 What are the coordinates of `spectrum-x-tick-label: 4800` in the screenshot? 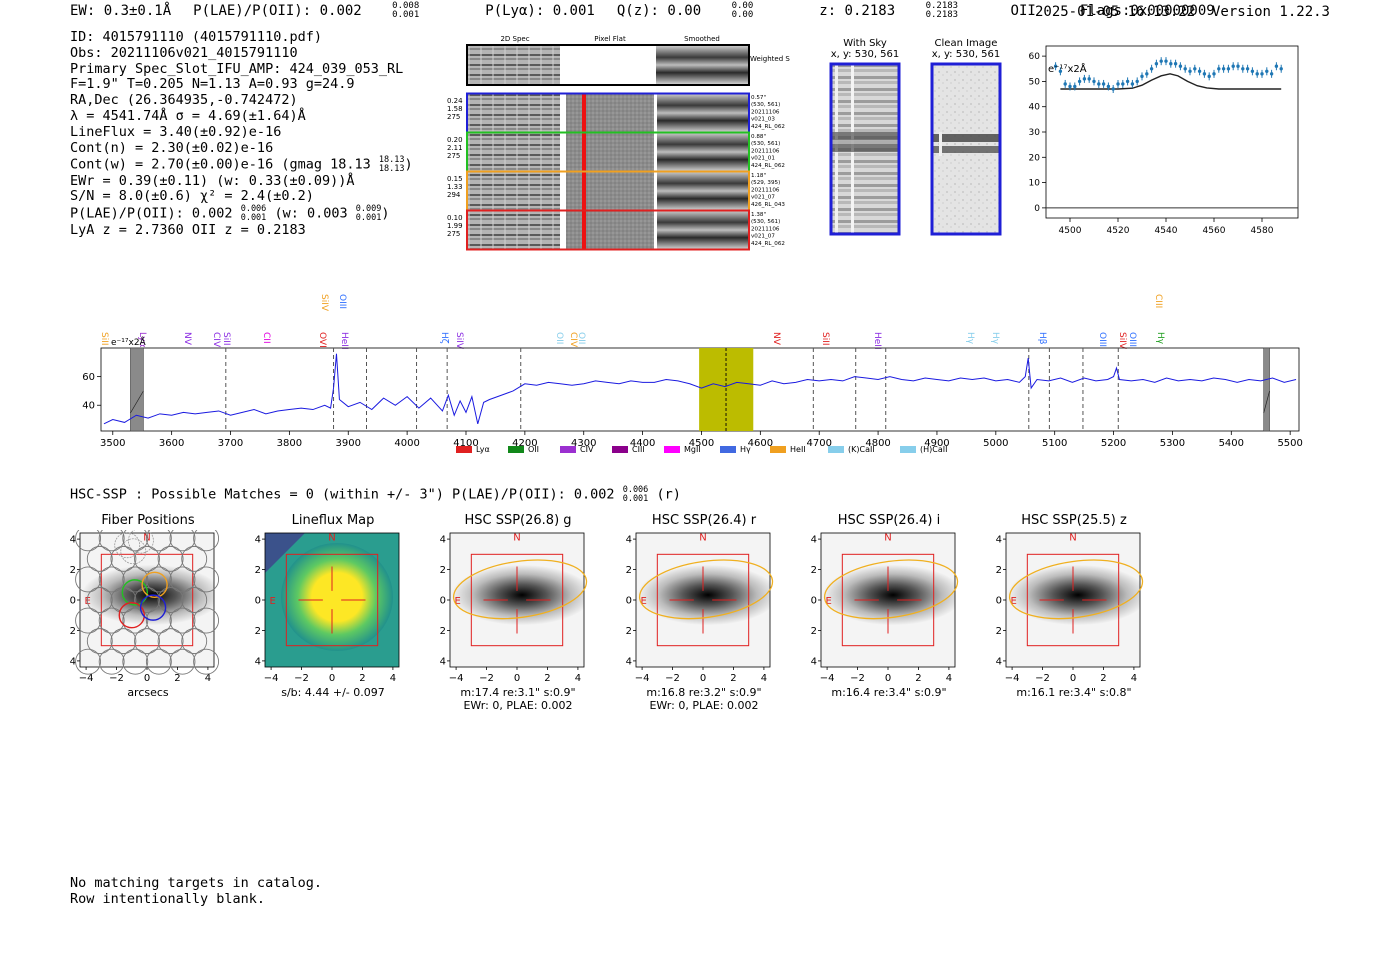 It's located at (877, 443).